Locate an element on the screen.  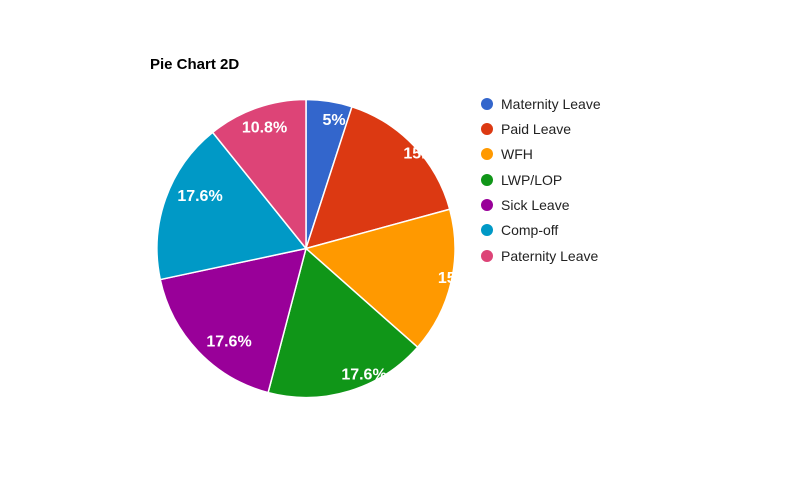
legend-item-comp-off: Comp-off is located at coordinates (541, 230).